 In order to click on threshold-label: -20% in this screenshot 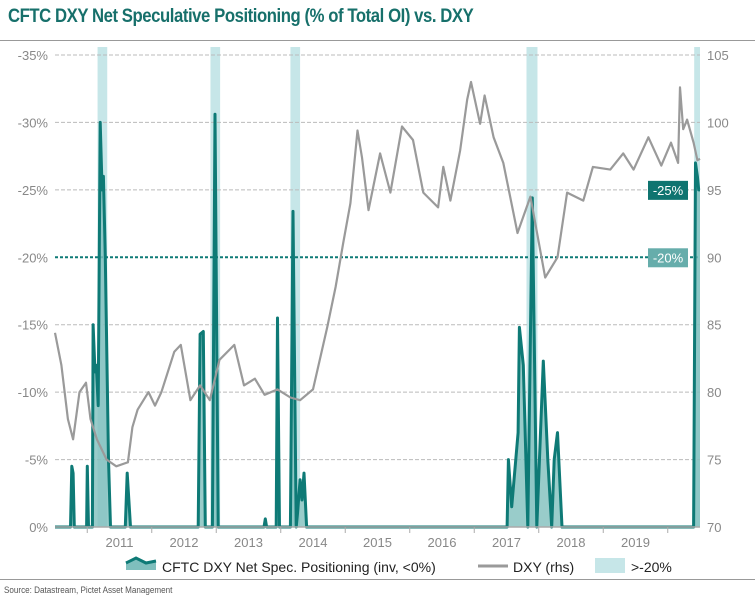, I will do `click(668, 257)`.